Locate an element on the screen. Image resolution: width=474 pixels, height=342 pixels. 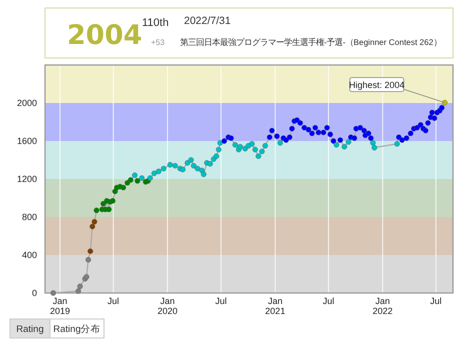
y-tick-label: 400 is located at coordinates (29, 255).